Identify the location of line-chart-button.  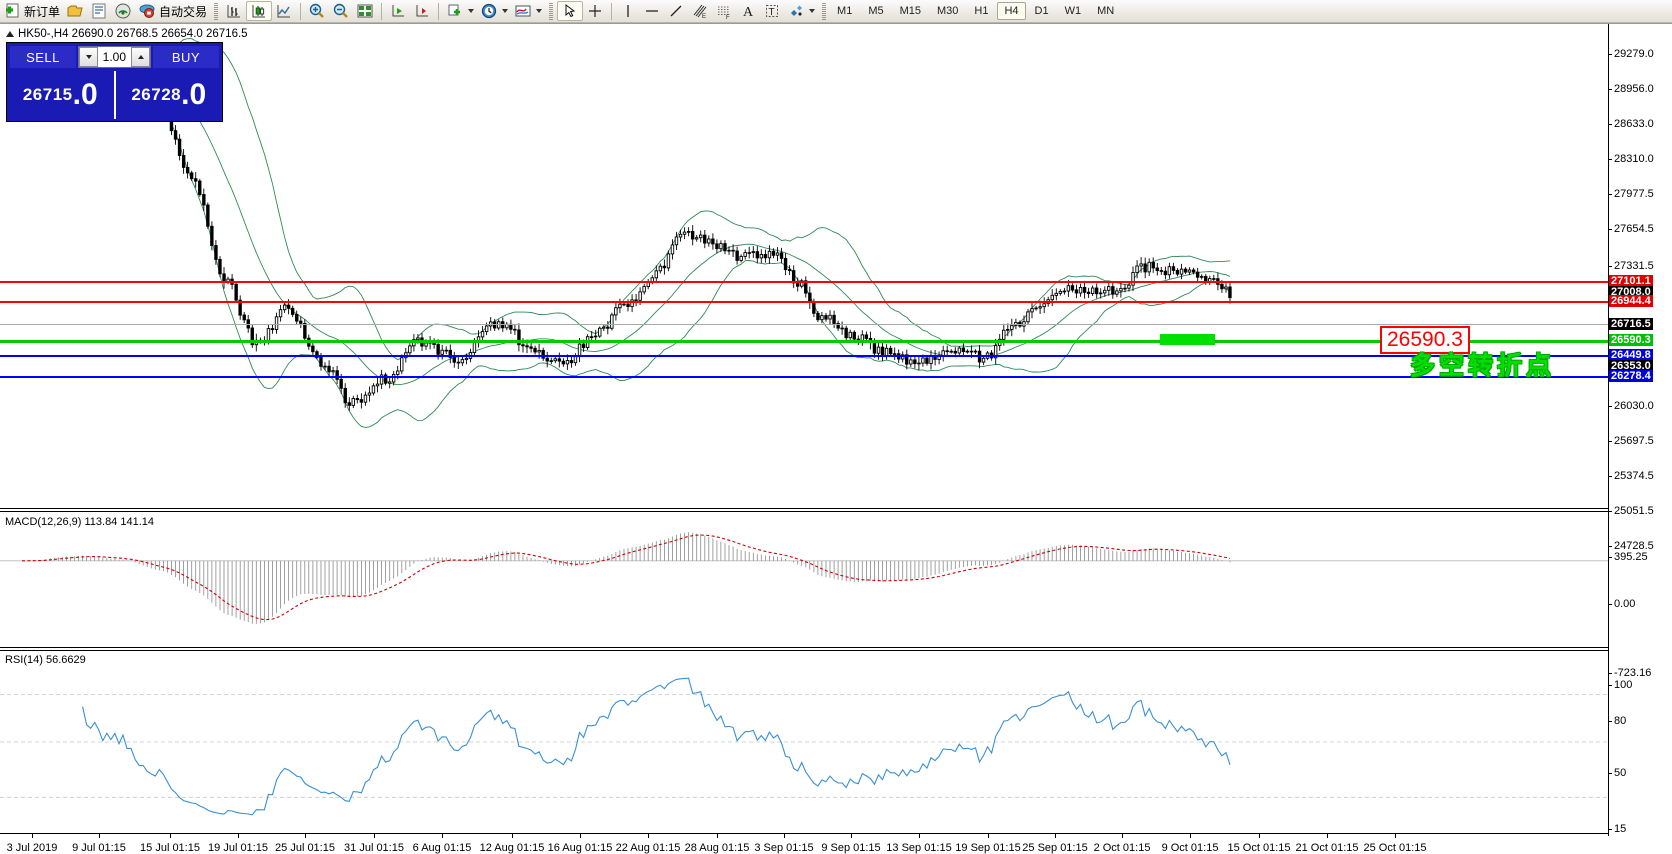
(284, 11).